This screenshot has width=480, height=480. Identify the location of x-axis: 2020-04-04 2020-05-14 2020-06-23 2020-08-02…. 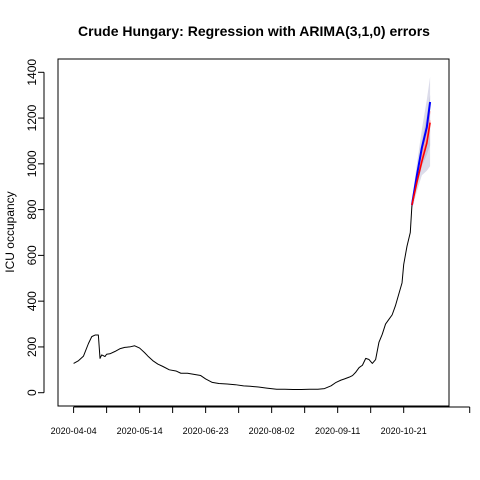
(261, 421).